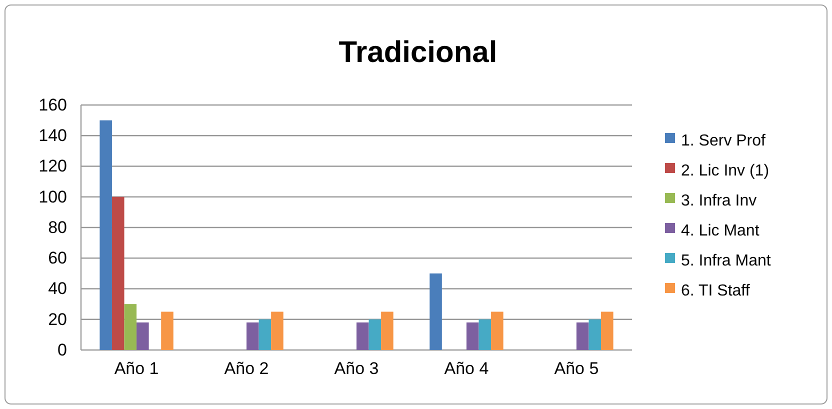 This screenshot has height=409, width=832. I want to click on x-tick-label: Año 5, so click(576, 368).